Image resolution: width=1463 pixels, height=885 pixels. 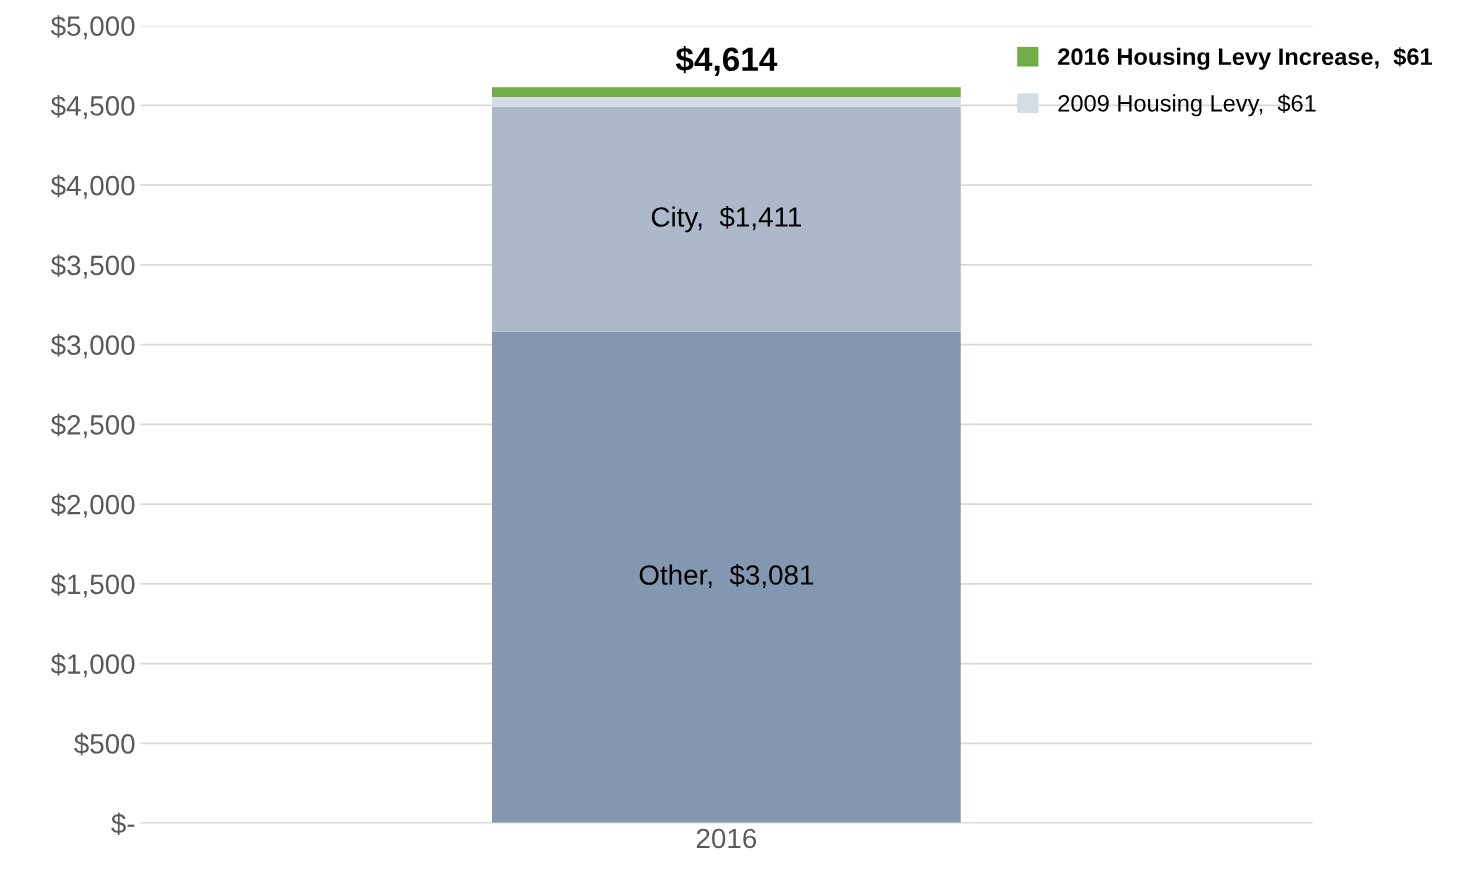 I want to click on y-tick-label: $1,000, so click(x=92, y=665).